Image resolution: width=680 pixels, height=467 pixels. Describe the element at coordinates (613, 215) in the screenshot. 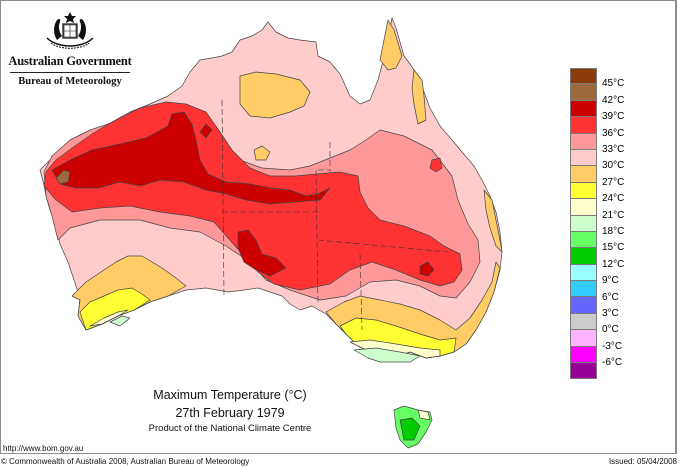

I see `legend-label: 21°C` at that location.